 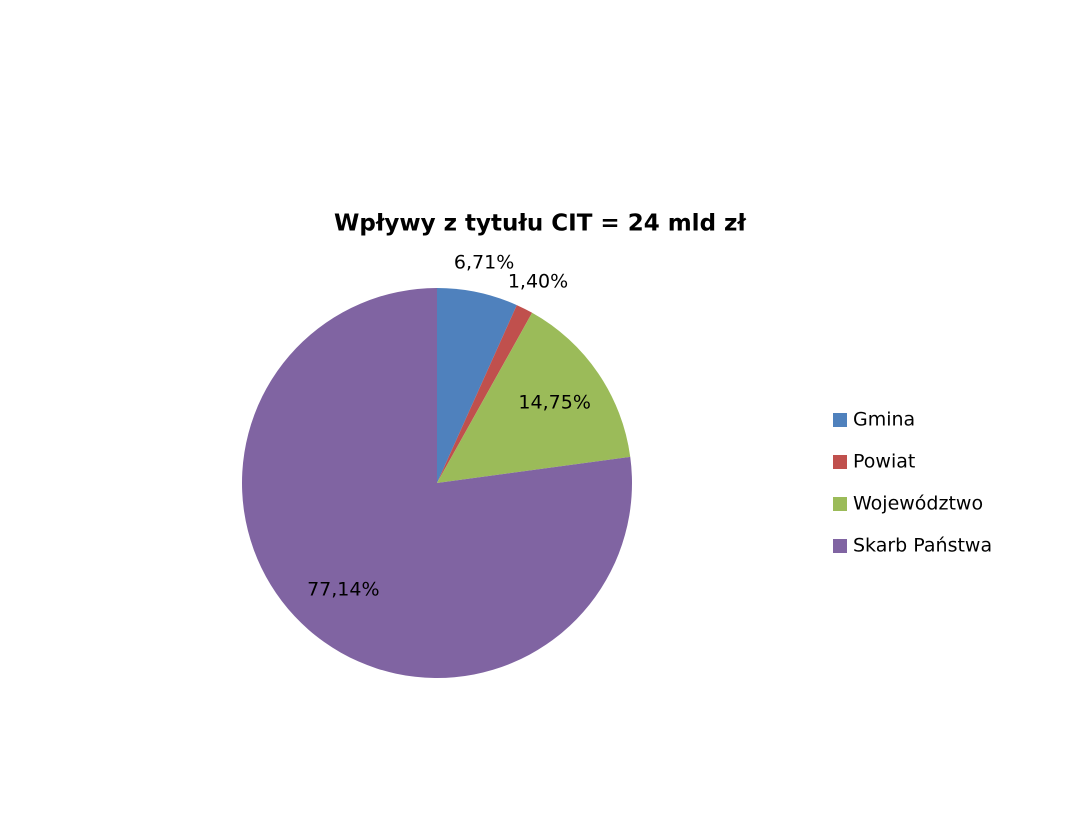 What do you see at coordinates (554, 402) in the screenshot?
I see `data-label: 14,75%` at bounding box center [554, 402].